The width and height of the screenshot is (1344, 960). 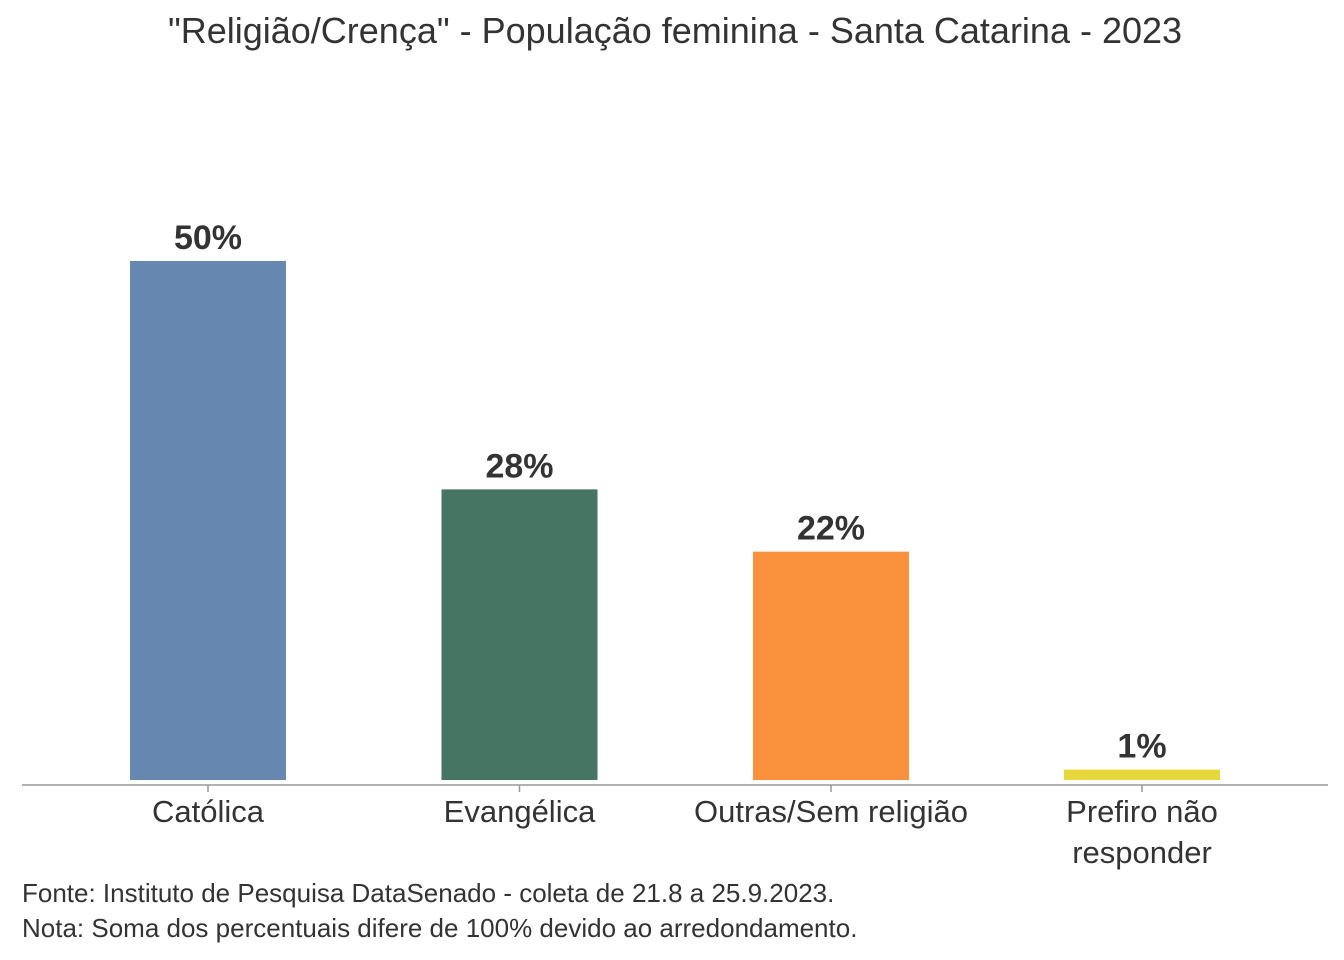 What do you see at coordinates (1142, 852) in the screenshot?
I see `x-tick-label: responder` at bounding box center [1142, 852].